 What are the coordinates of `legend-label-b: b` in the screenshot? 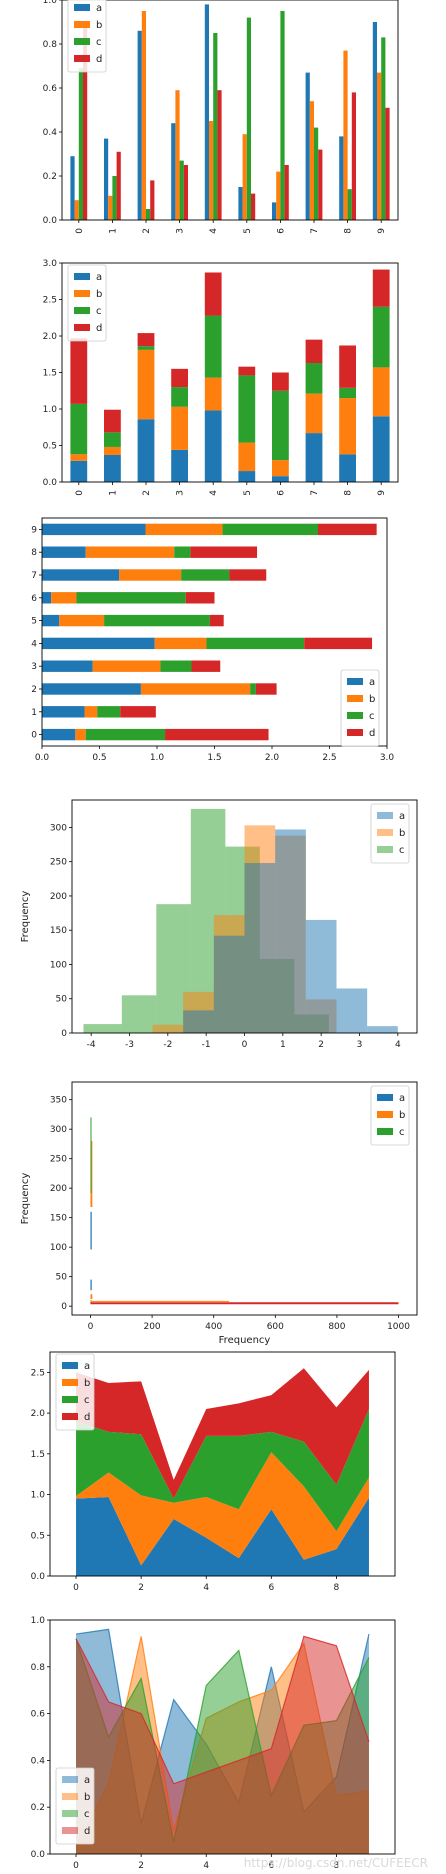 It's located at (372, 699).